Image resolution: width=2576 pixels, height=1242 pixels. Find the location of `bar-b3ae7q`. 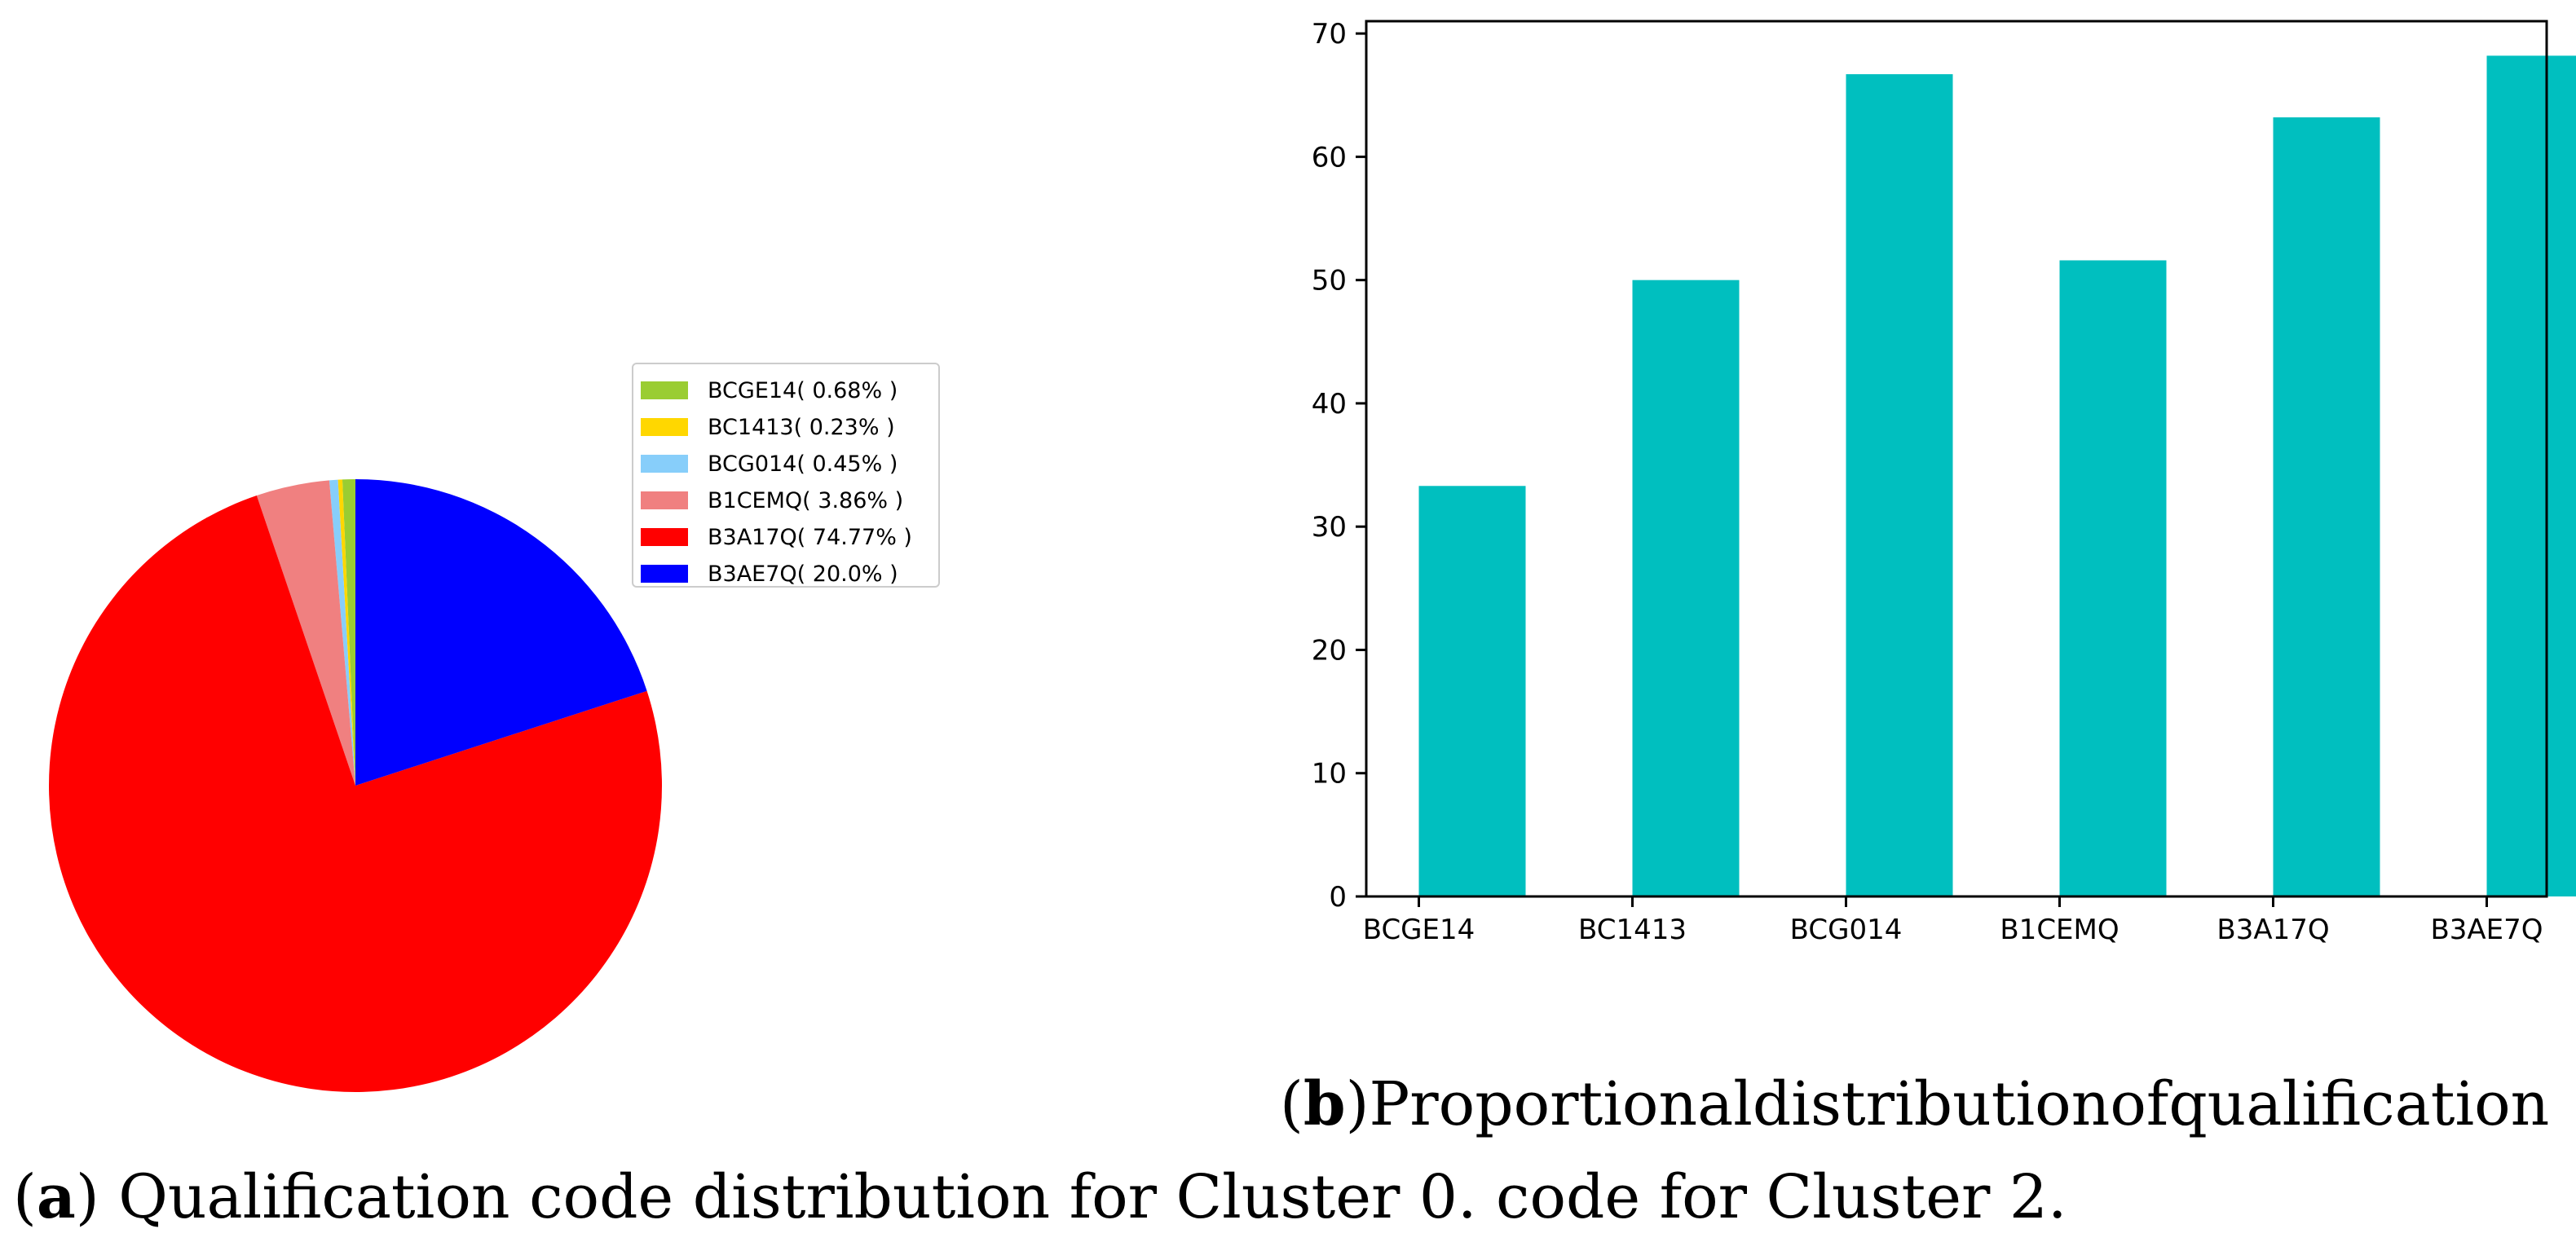

bar-b3ae7q is located at coordinates (2531, 476).